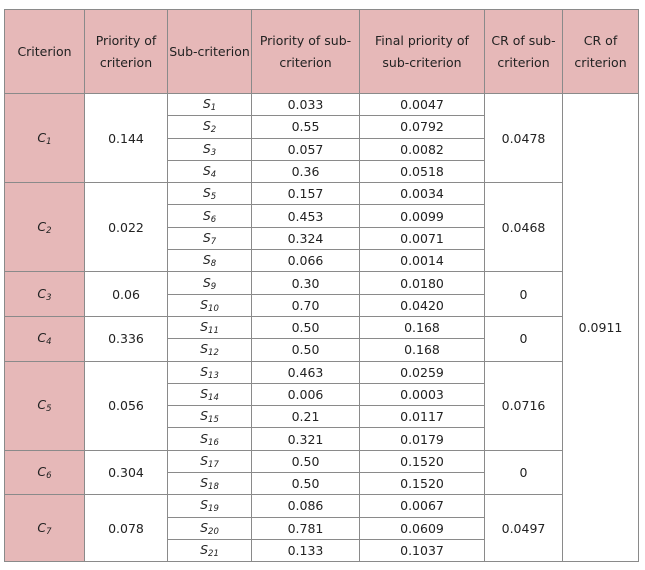 This screenshot has width=645, height=570. Describe the element at coordinates (213, 353) in the screenshot. I see `sub-criterion-index: 12` at that location.